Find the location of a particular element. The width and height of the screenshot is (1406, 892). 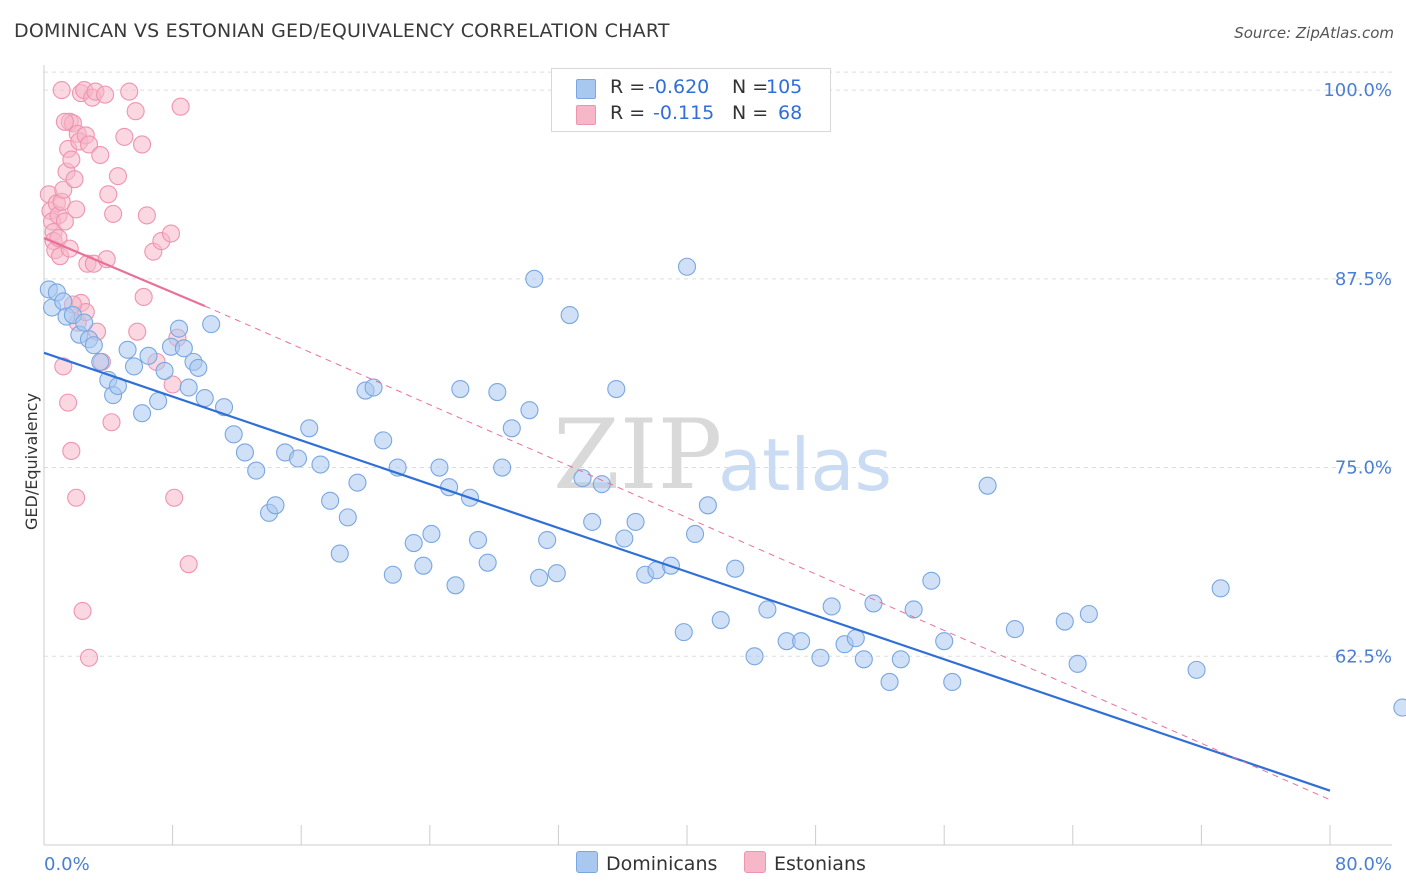

estonians-legend-icon is located at coordinates (755, 862).